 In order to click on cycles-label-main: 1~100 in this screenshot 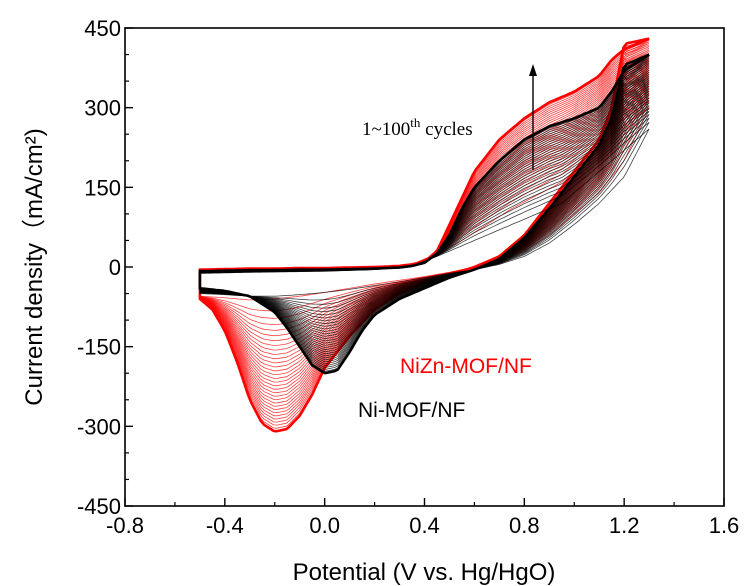, I will do `click(386, 129)`.